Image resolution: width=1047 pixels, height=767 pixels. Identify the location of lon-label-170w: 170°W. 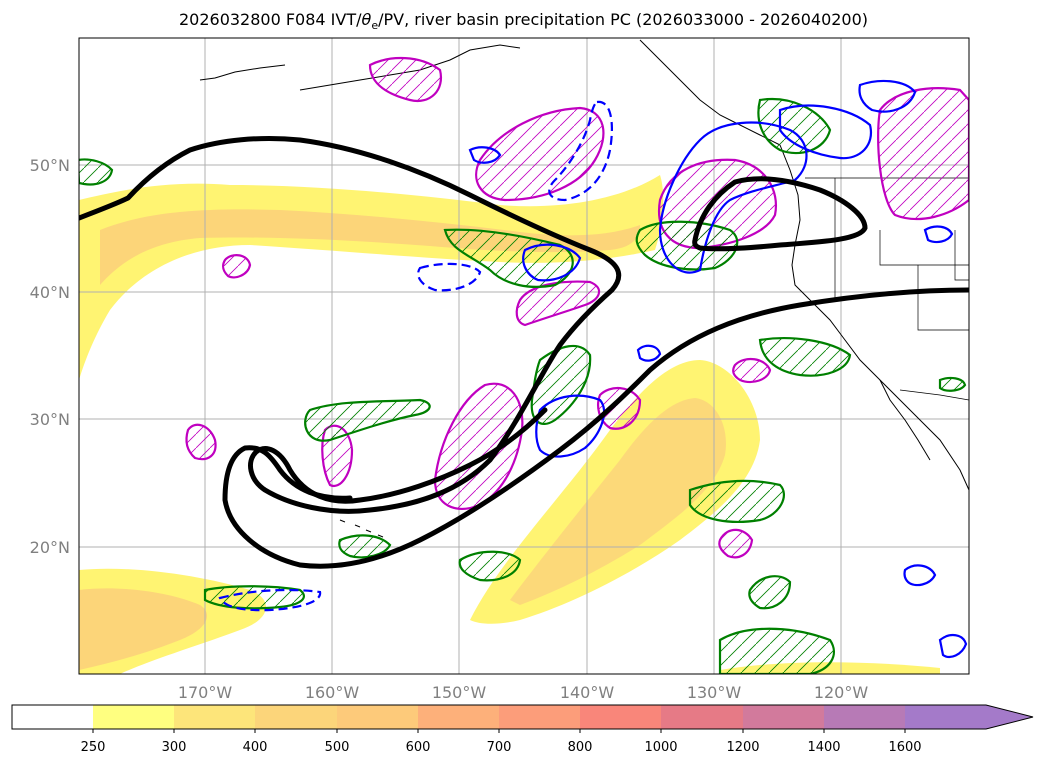
(205, 692).